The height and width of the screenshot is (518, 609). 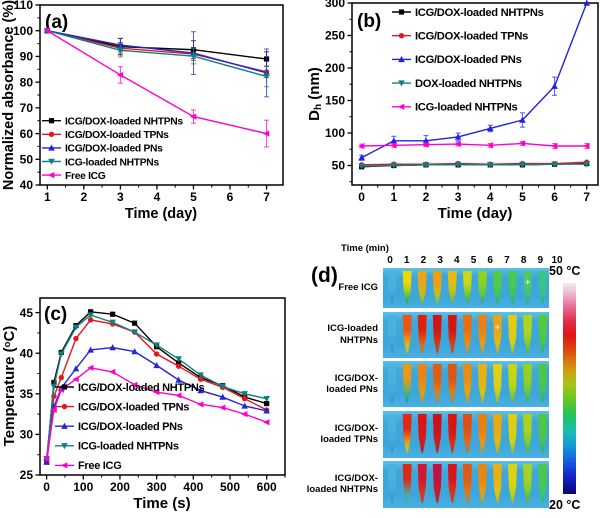 What do you see at coordinates (365, 248) in the screenshot?
I see `thermal-time-header: Time (min)` at bounding box center [365, 248].